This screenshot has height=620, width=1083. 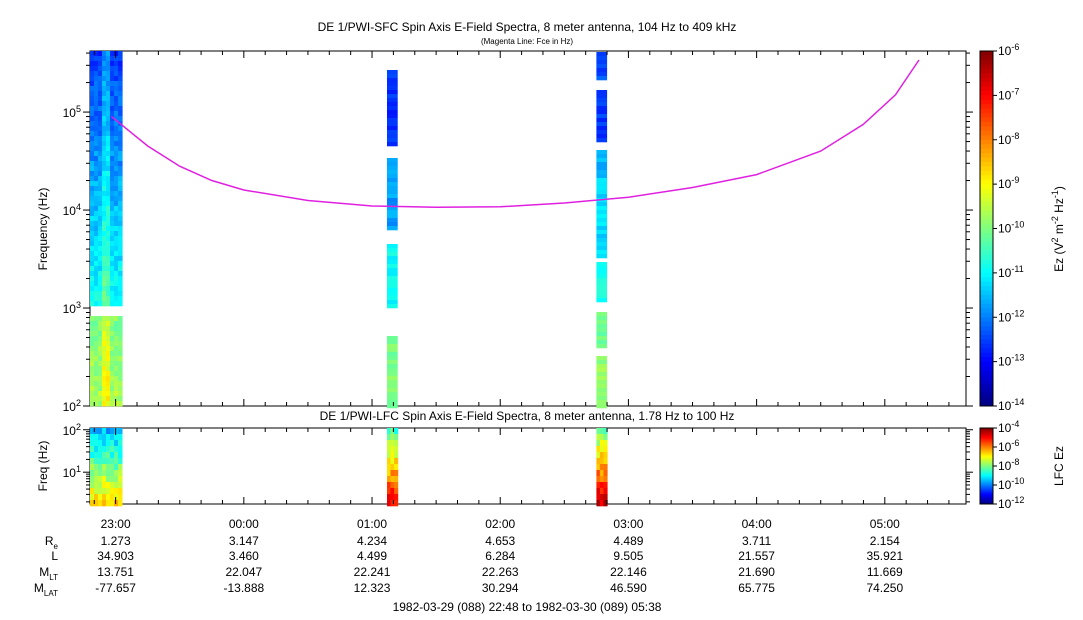 What do you see at coordinates (1005, 466) in the screenshot?
I see `tick-mantissa: 10` at bounding box center [1005, 466].